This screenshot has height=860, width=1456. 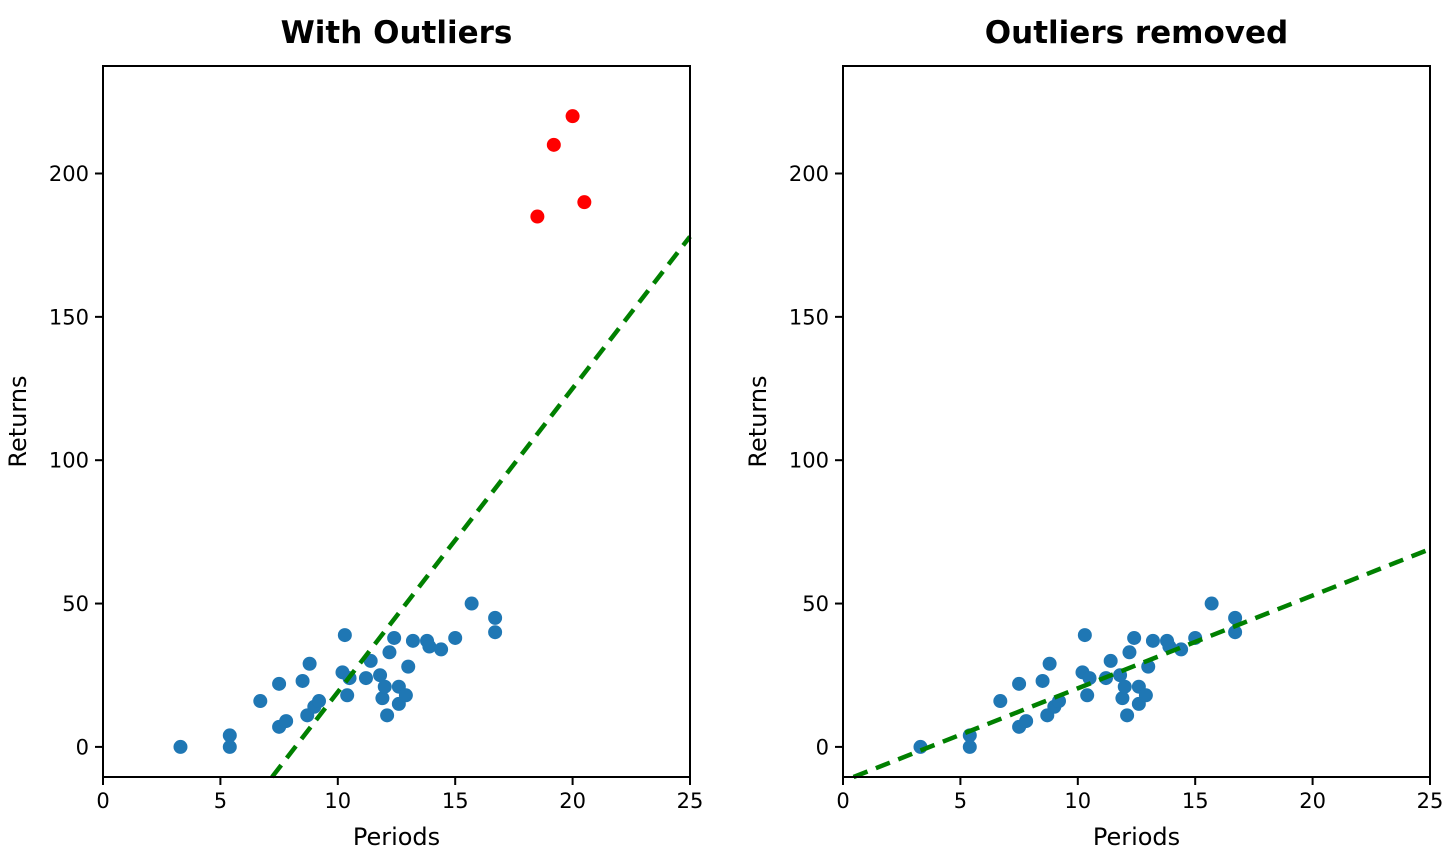 What do you see at coordinates (1136, 33) in the screenshot?
I see `chart-title: Outliers removed` at bounding box center [1136, 33].